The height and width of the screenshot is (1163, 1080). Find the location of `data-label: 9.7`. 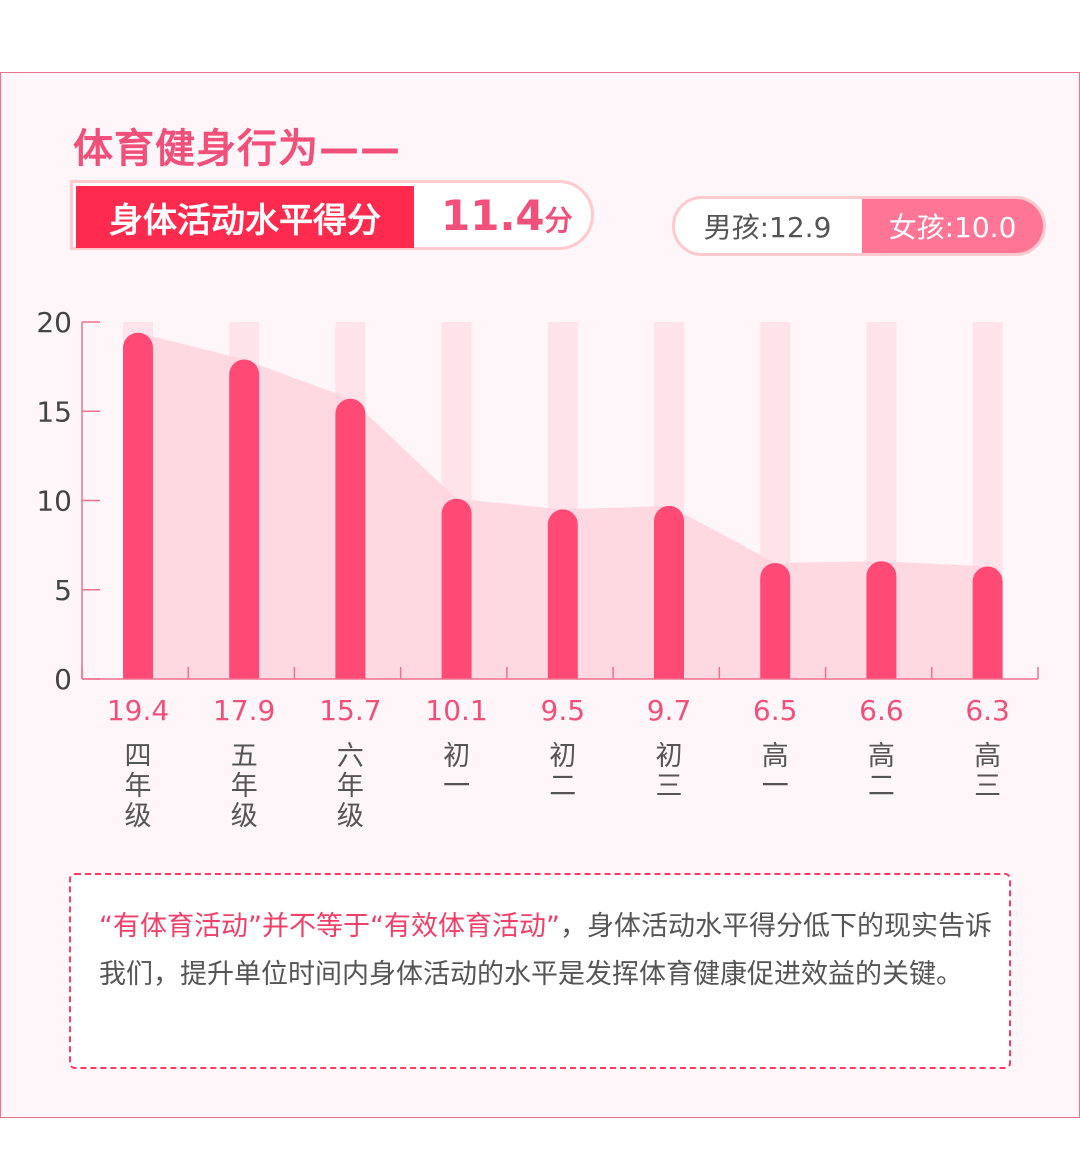

data-label: 9.7 is located at coordinates (669, 710).